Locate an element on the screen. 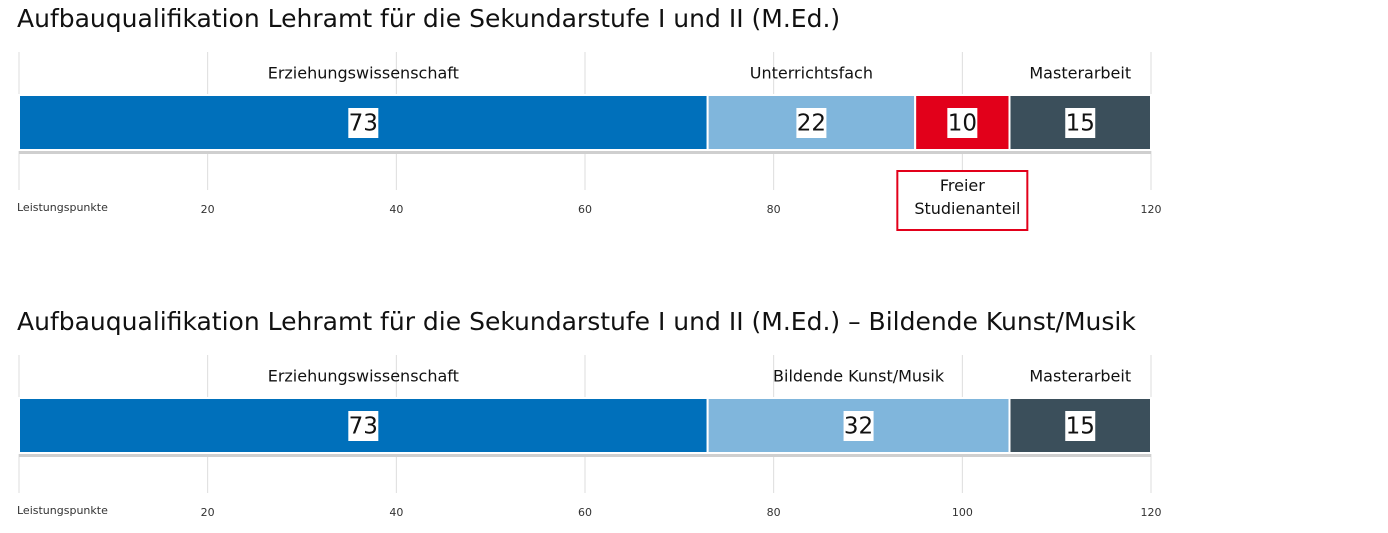 The image size is (1388, 533). value-label: 10 is located at coordinates (962, 124).